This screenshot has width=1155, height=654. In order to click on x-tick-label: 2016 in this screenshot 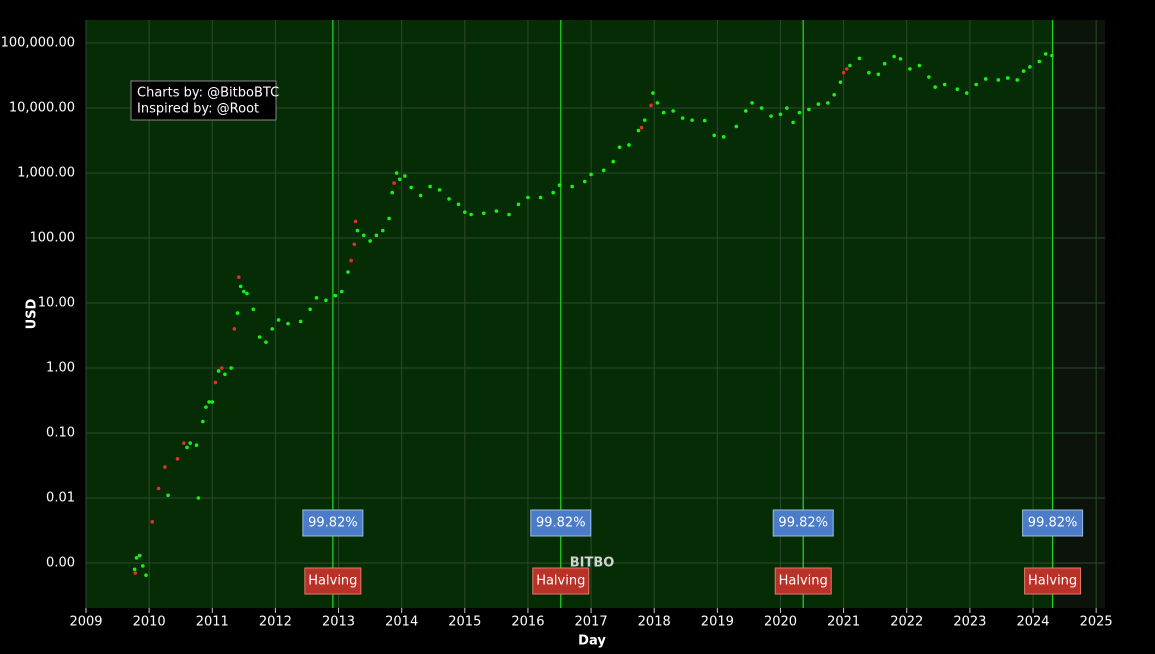, I will do `click(527, 622)`.